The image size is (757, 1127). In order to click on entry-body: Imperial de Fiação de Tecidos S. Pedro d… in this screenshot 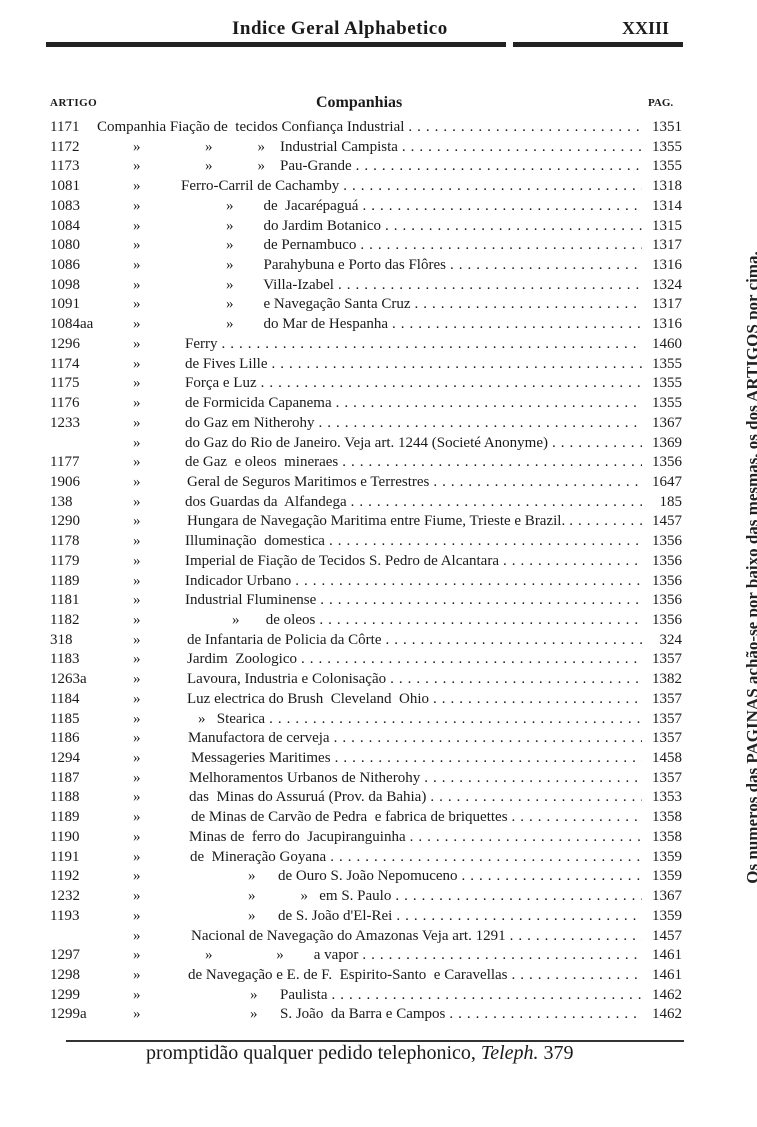, I will do `click(413, 561)`.